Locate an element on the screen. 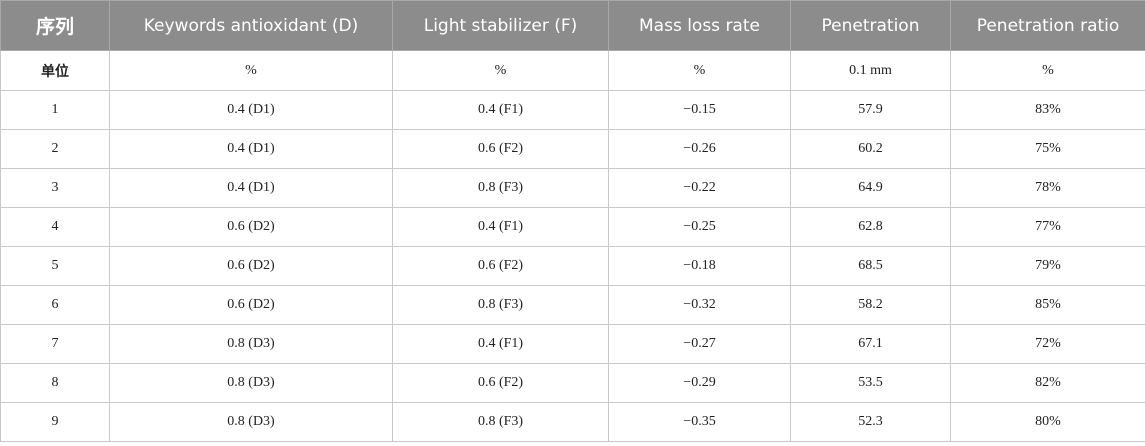 This screenshot has height=446, width=1145. table-row: 1 0.4 (D1) 0.4 (F1) −0.15 57.9 83% is located at coordinates (572, 110).